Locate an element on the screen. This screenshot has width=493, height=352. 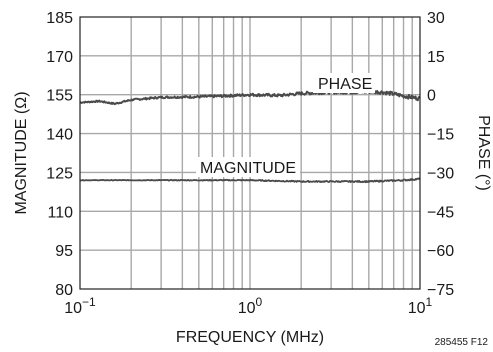
y2-axis-title: PHASE (°) is located at coordinates (483, 153).